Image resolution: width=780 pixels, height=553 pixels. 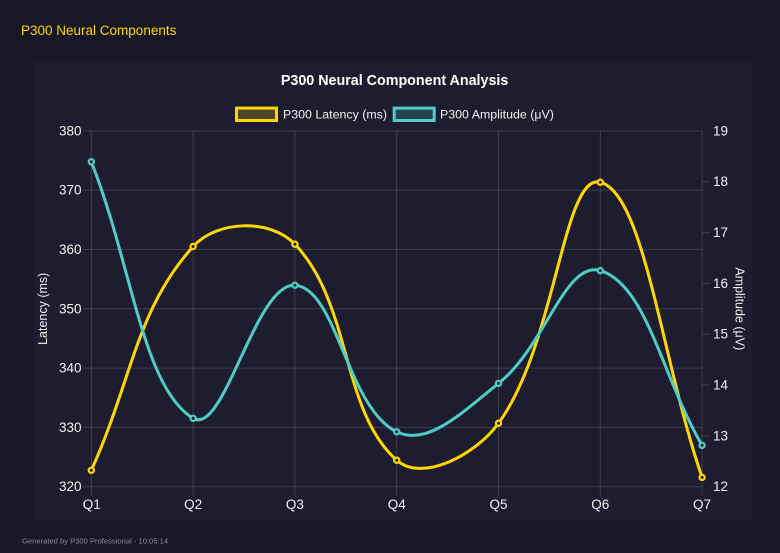 I want to click on svg-text: 16, so click(x=720, y=283).